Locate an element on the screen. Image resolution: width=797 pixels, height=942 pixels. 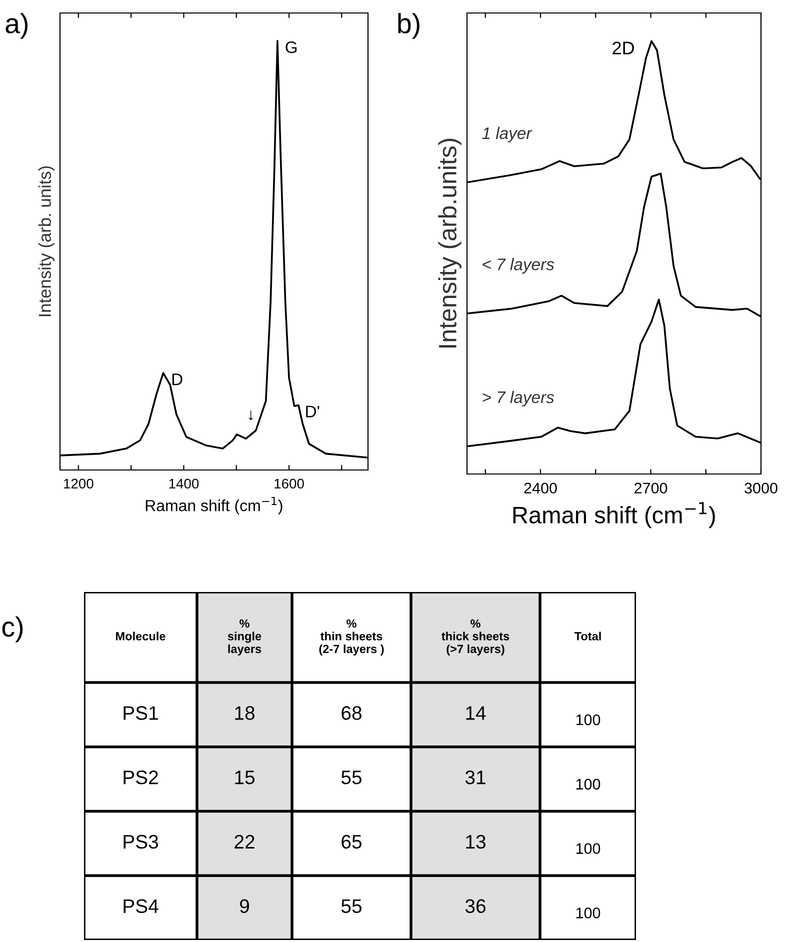
text: 18 is located at coordinates (244, 713).